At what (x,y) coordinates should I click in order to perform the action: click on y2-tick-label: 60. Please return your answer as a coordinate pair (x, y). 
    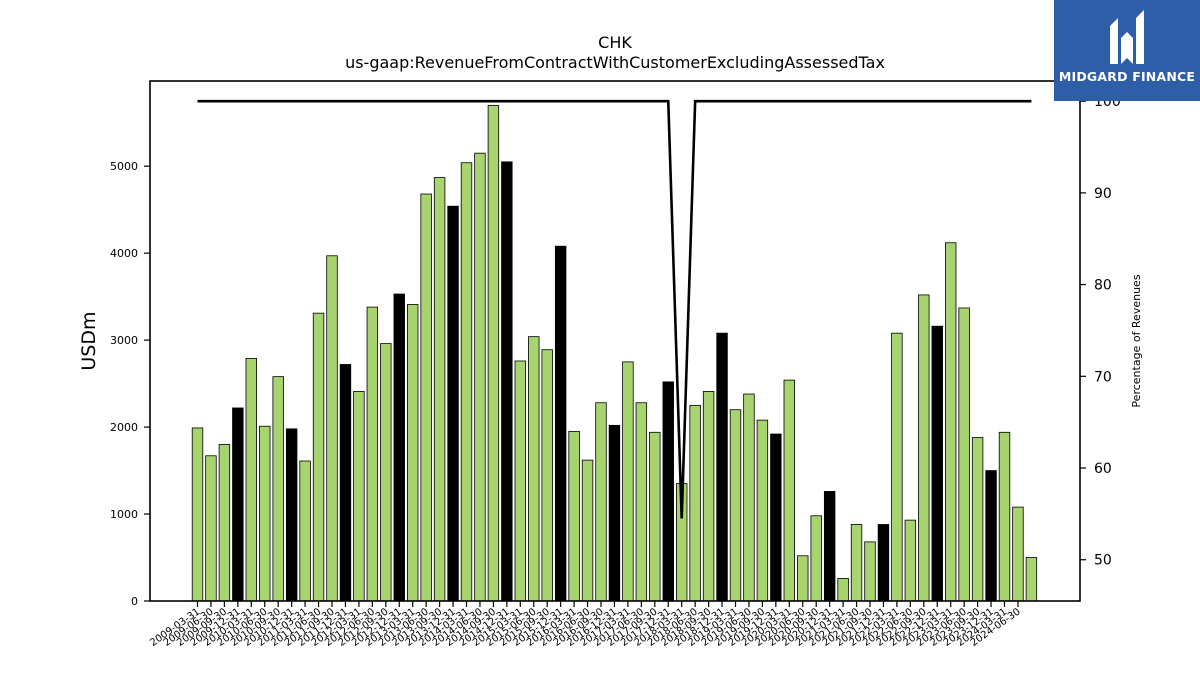
    Looking at the image, I should click on (1103, 469).